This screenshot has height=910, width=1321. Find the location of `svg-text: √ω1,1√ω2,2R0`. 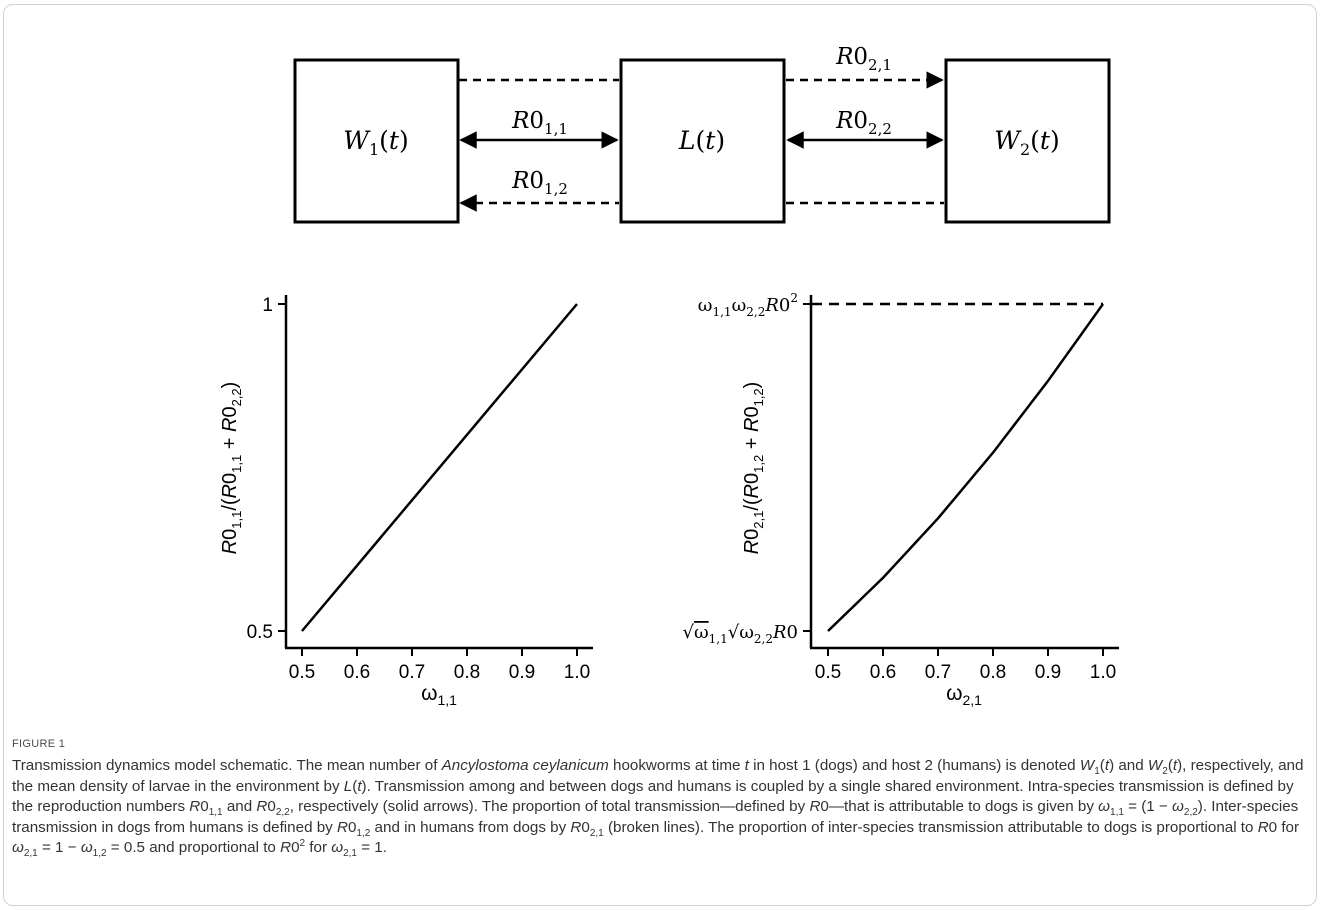

svg-text: √ω1,1√ω2,2R0 is located at coordinates (740, 634).